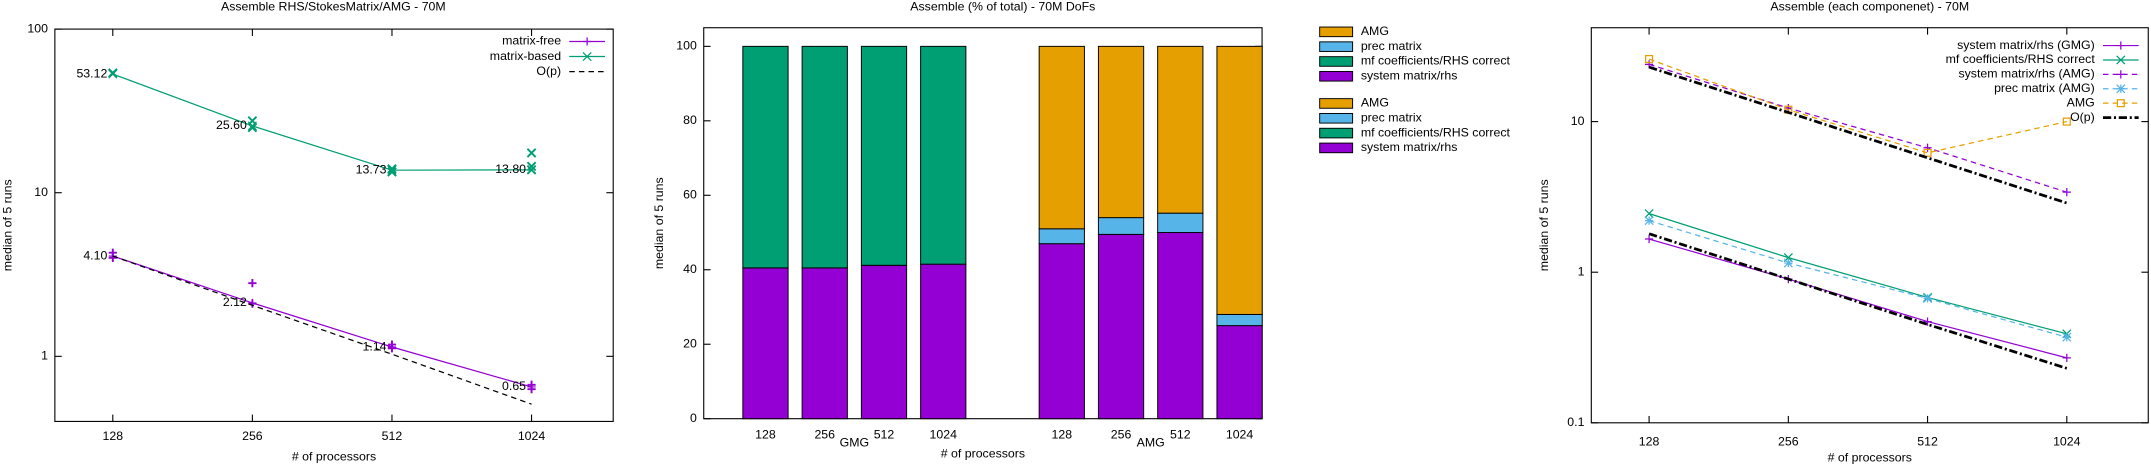 This screenshot has width=2151, height=467. I want to click on chart-title: Assemble (each componenet) - 70M, so click(1869, 6).